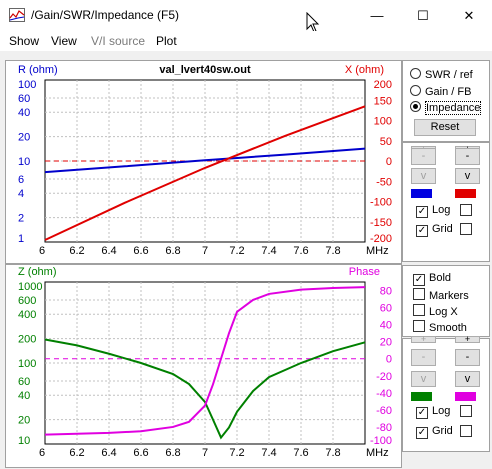 This screenshot has width=492, height=469. I want to click on x-tick-label: 7, so click(205, 251).